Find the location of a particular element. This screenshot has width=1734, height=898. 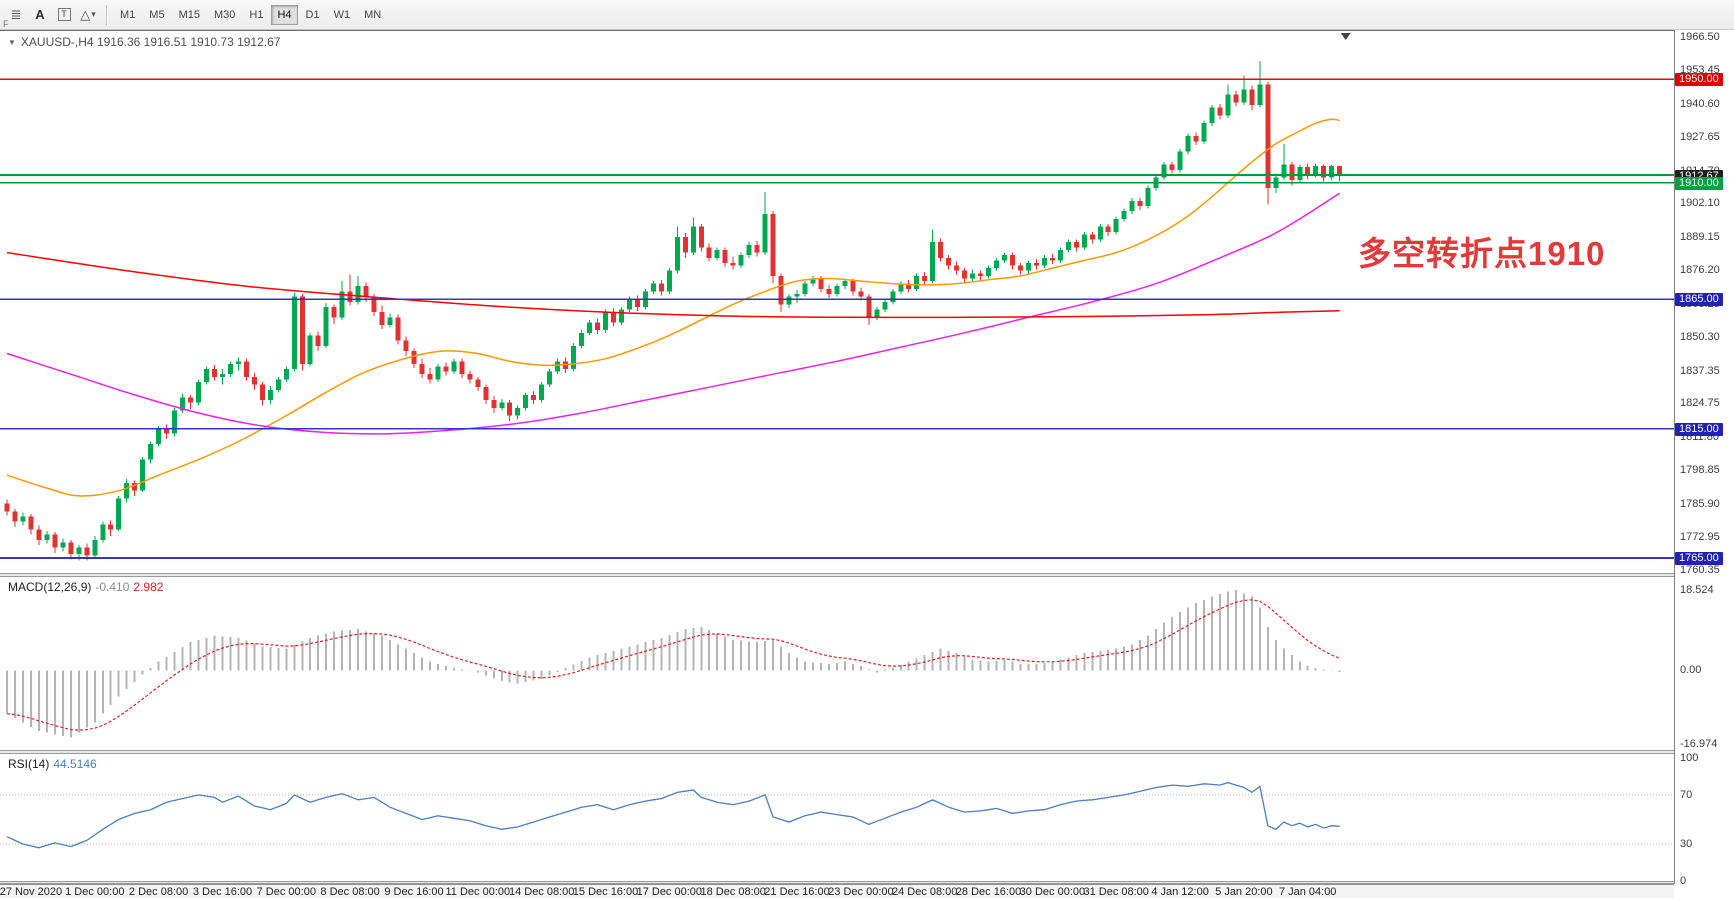

timeframe-button-mn: MN is located at coordinates (373, 14).